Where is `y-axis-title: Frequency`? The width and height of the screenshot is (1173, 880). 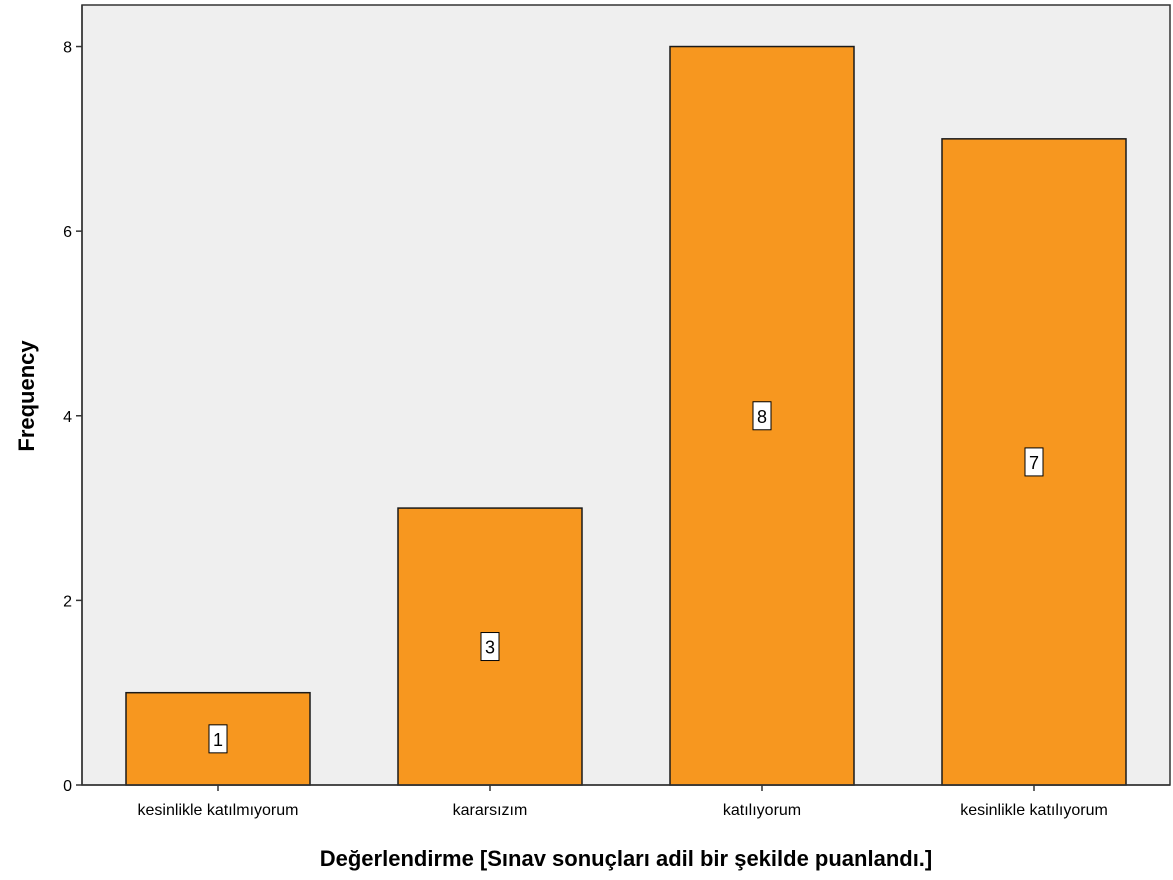
y-axis-title: Frequency is located at coordinates (26, 396).